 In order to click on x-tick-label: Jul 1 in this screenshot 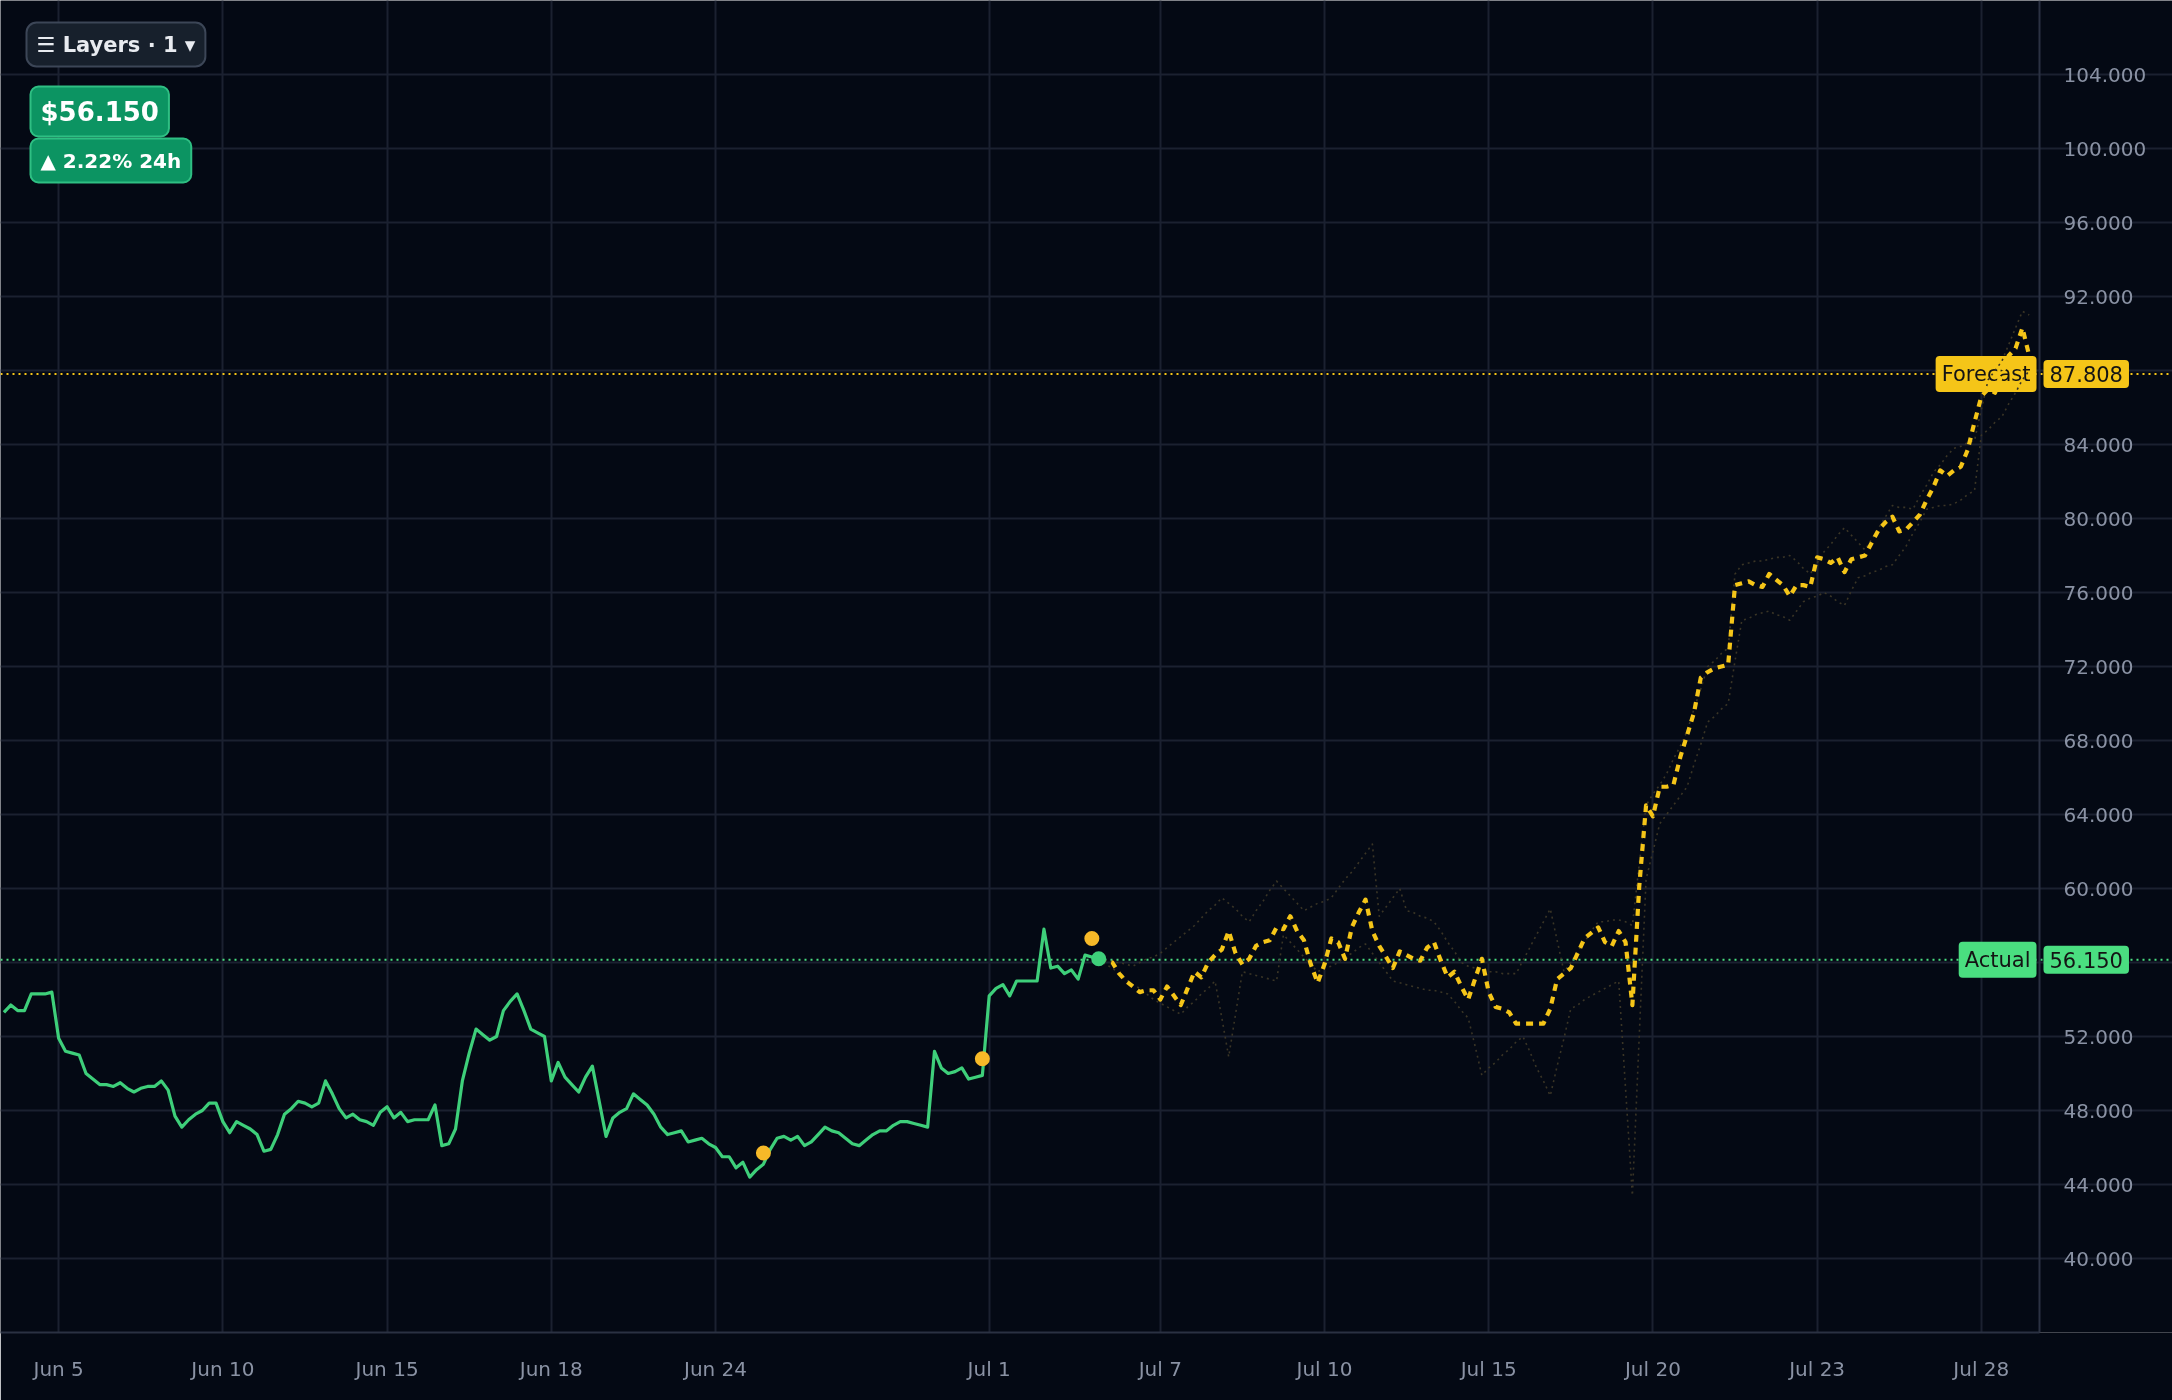, I will do `click(988, 1368)`.